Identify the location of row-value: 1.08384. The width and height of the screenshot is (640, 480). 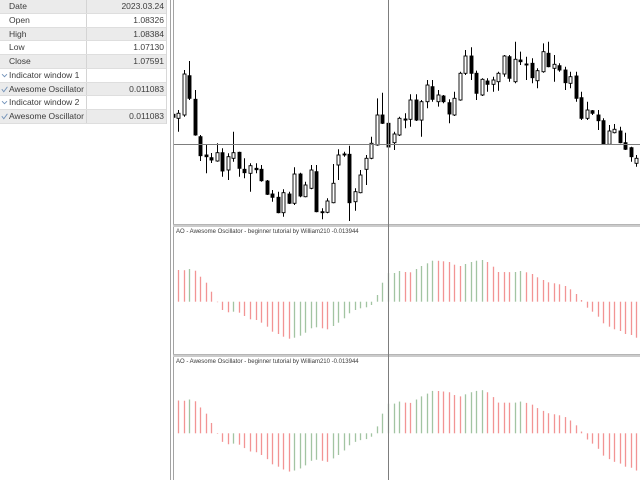
(148, 33).